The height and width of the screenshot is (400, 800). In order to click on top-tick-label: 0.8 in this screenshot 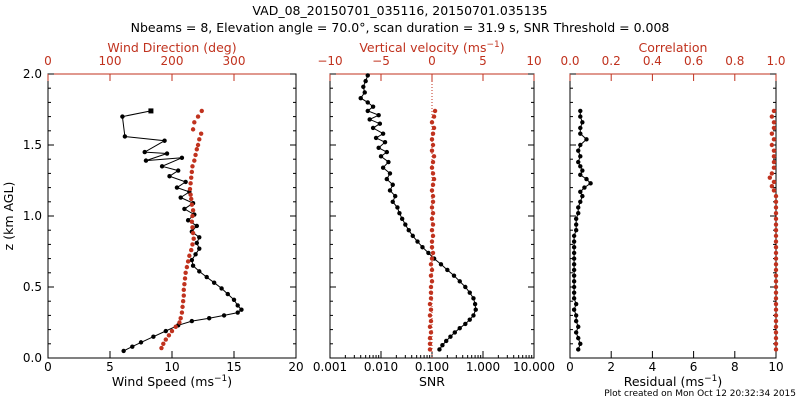, I will do `click(734, 61)`.